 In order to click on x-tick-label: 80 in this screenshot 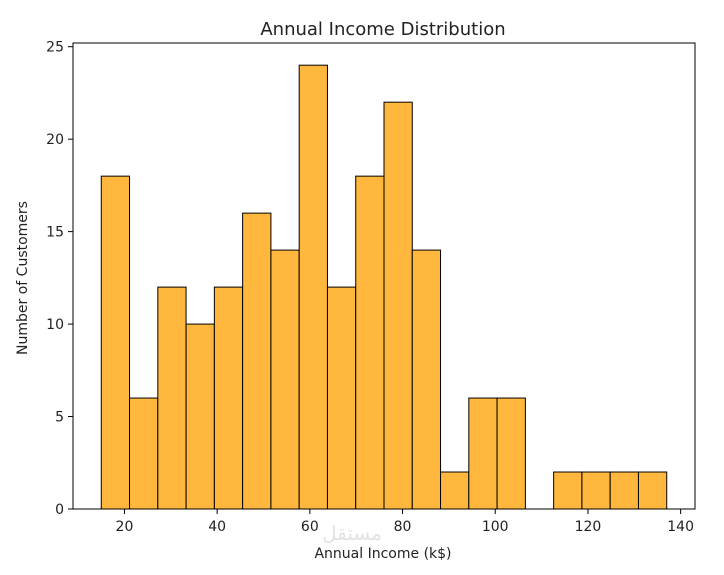, I will do `click(403, 527)`.